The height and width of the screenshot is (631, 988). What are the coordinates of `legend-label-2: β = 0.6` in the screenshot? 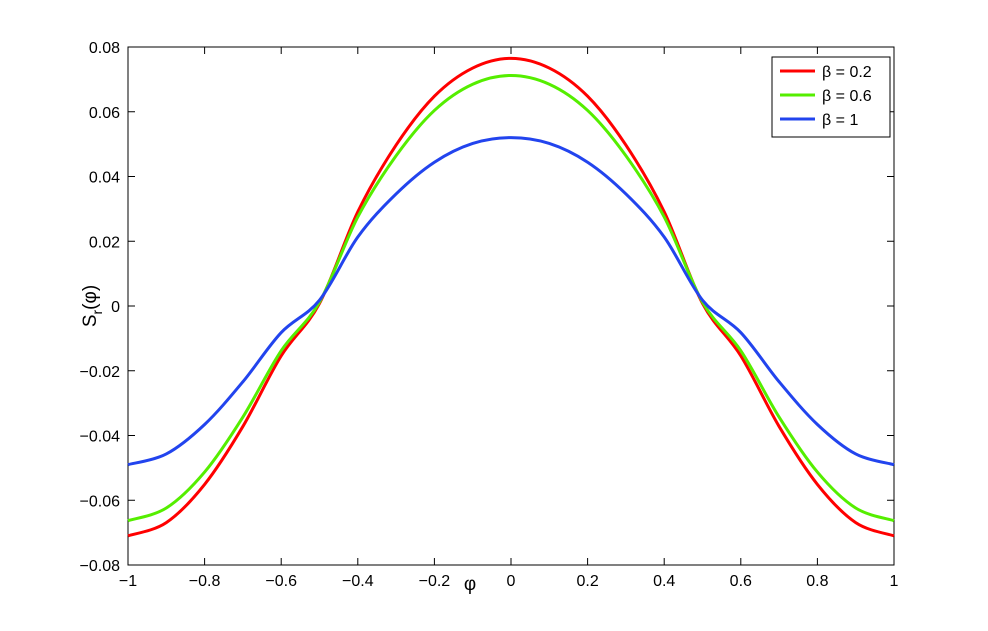 It's located at (847, 96).